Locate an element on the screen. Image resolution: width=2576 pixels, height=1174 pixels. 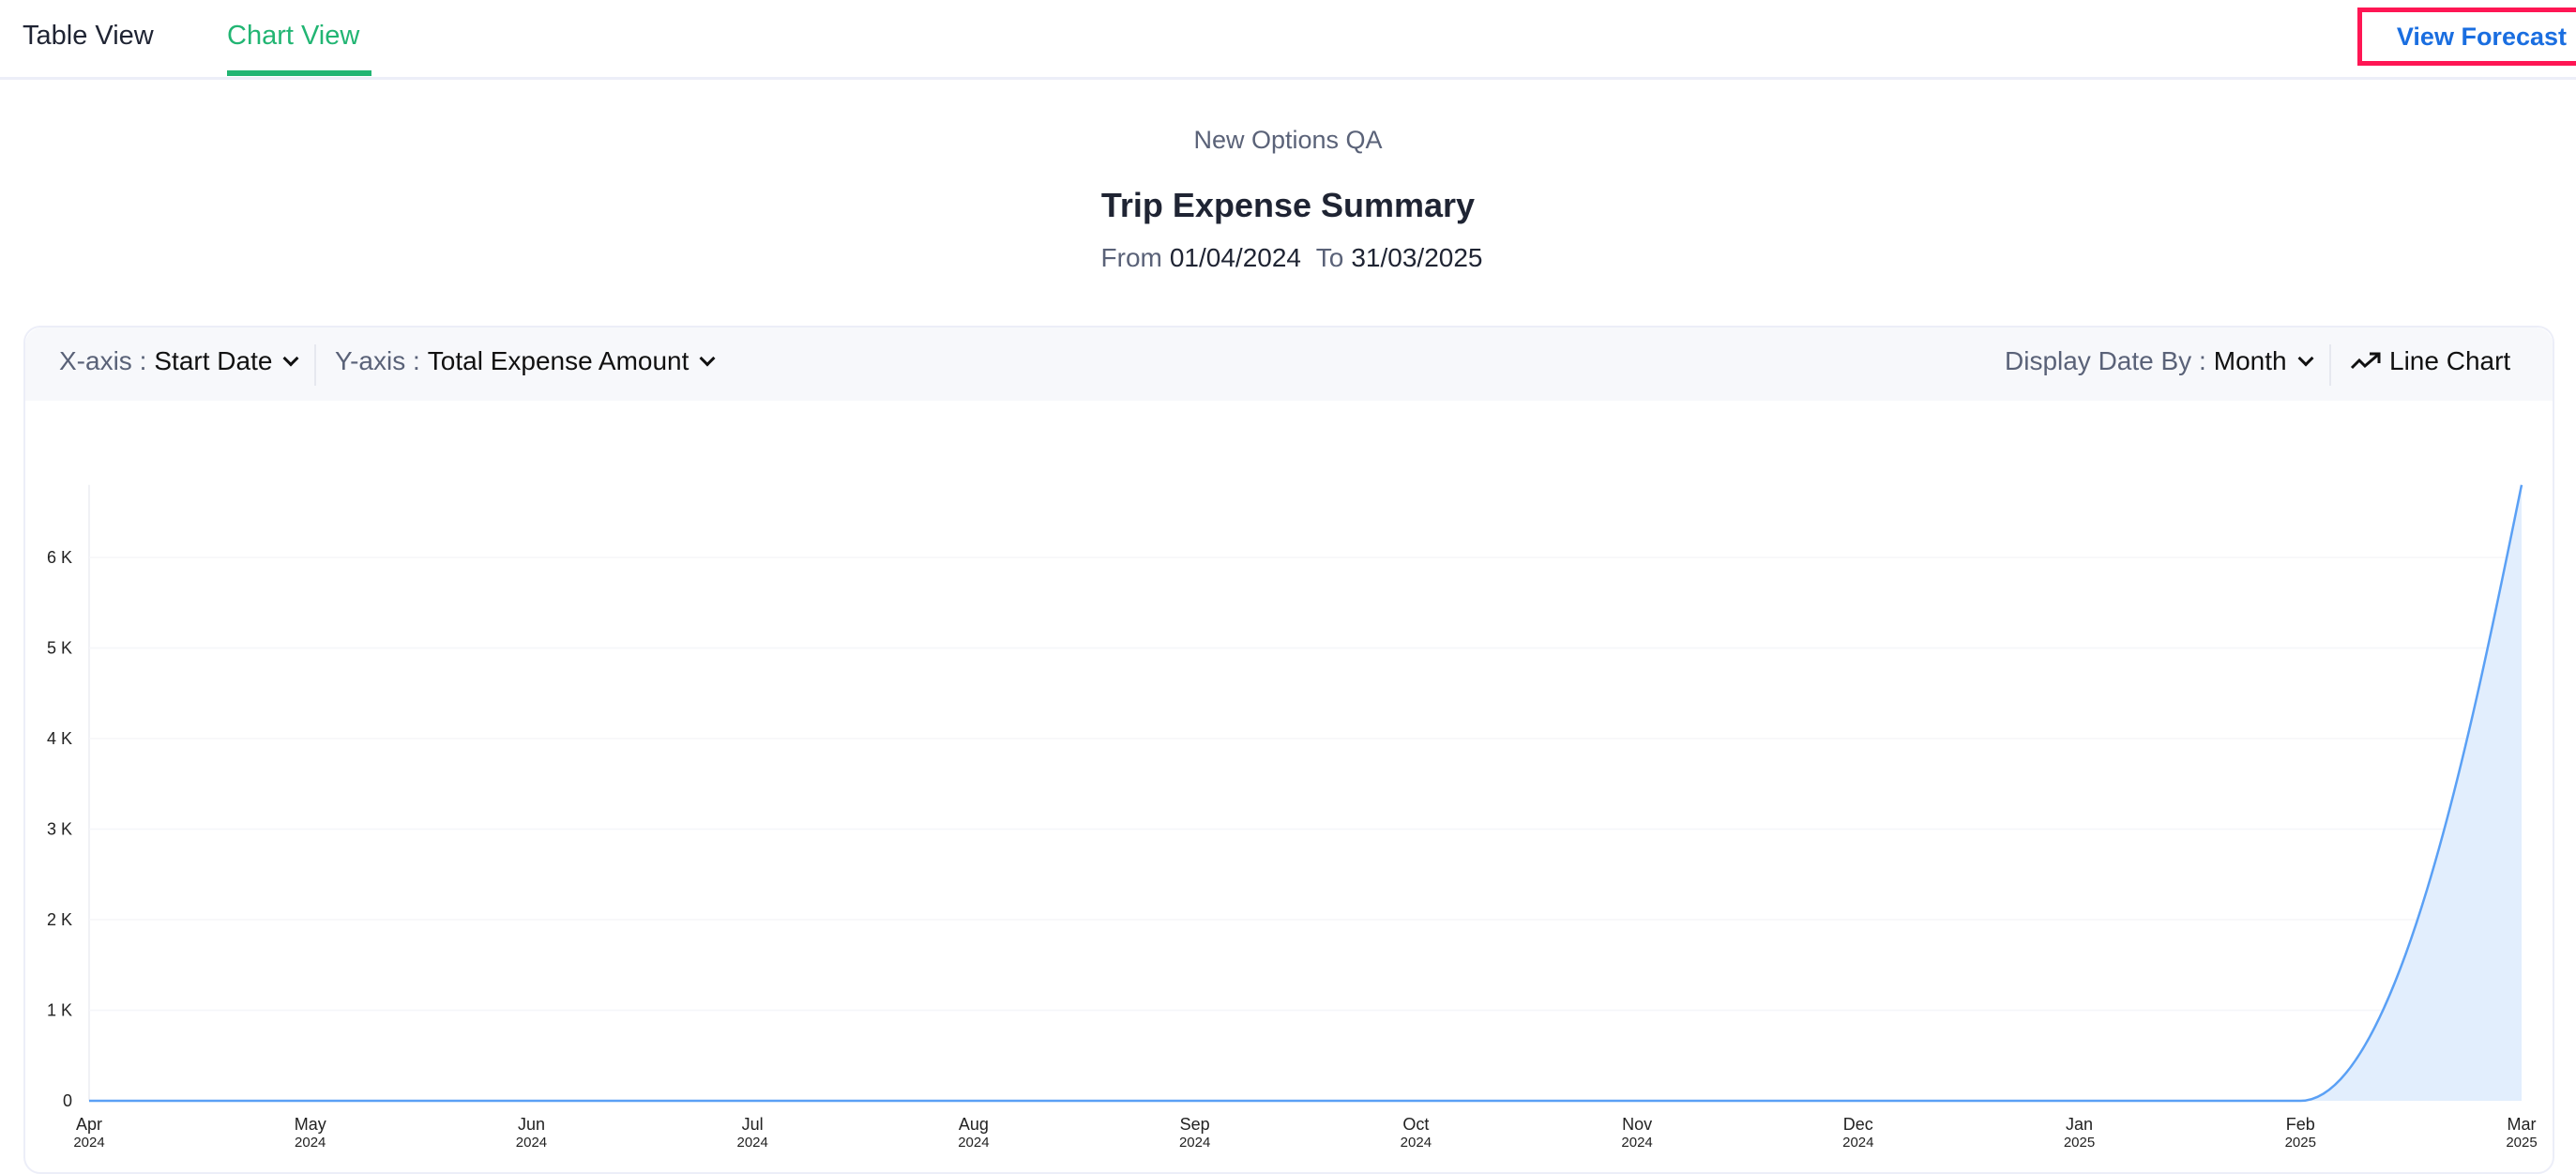
to-label: To is located at coordinates (1330, 257).